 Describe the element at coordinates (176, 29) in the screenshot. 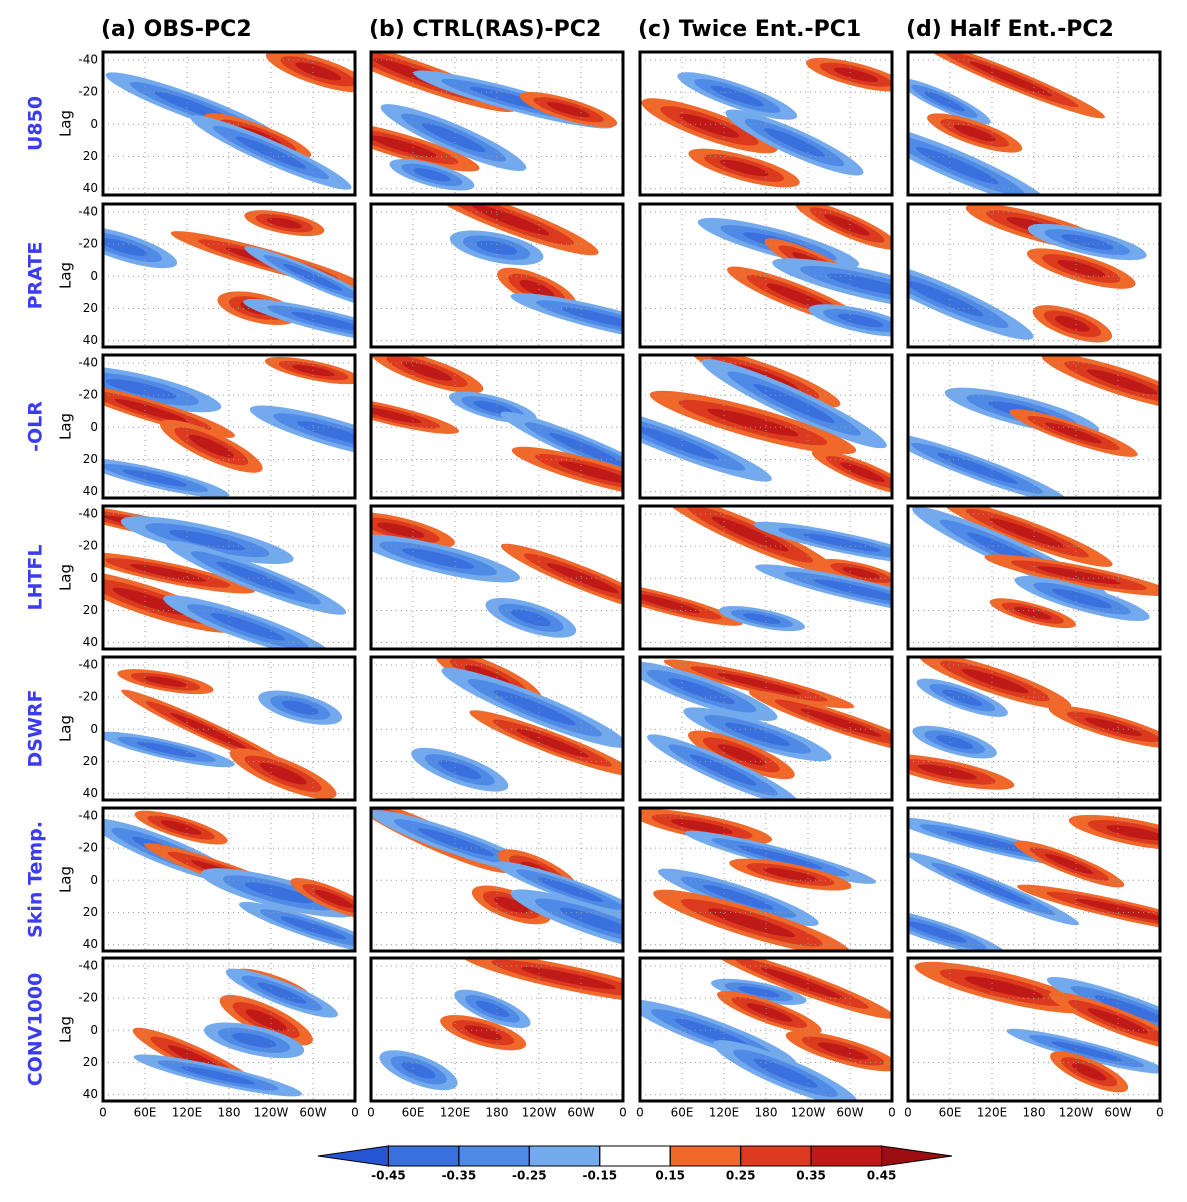

I see `column-title: (a) OBS-PC2` at that location.